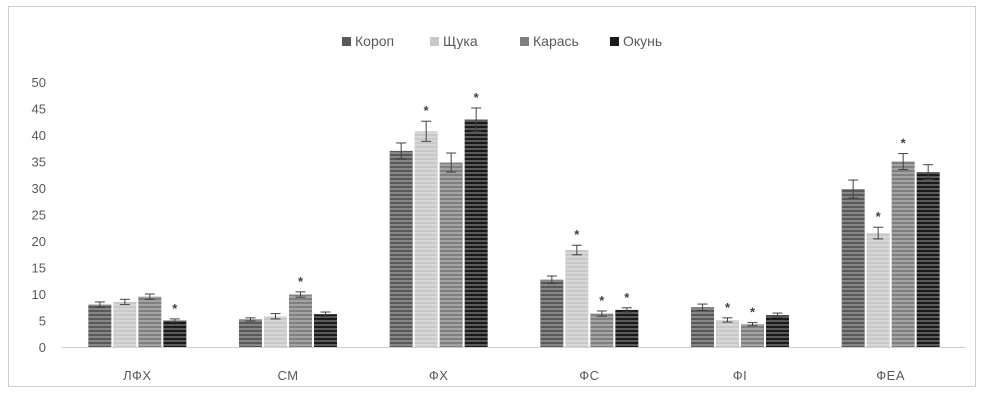 This screenshot has height=393, width=984. Describe the element at coordinates (39, 135) in the screenshot. I see `y-tick-label: 40` at that location.